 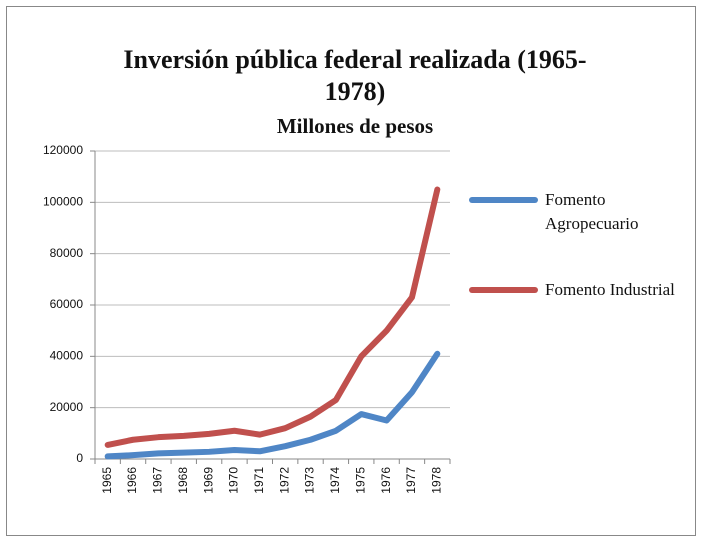 What do you see at coordinates (79, 458) in the screenshot?
I see `y-tick-label: 0` at bounding box center [79, 458].